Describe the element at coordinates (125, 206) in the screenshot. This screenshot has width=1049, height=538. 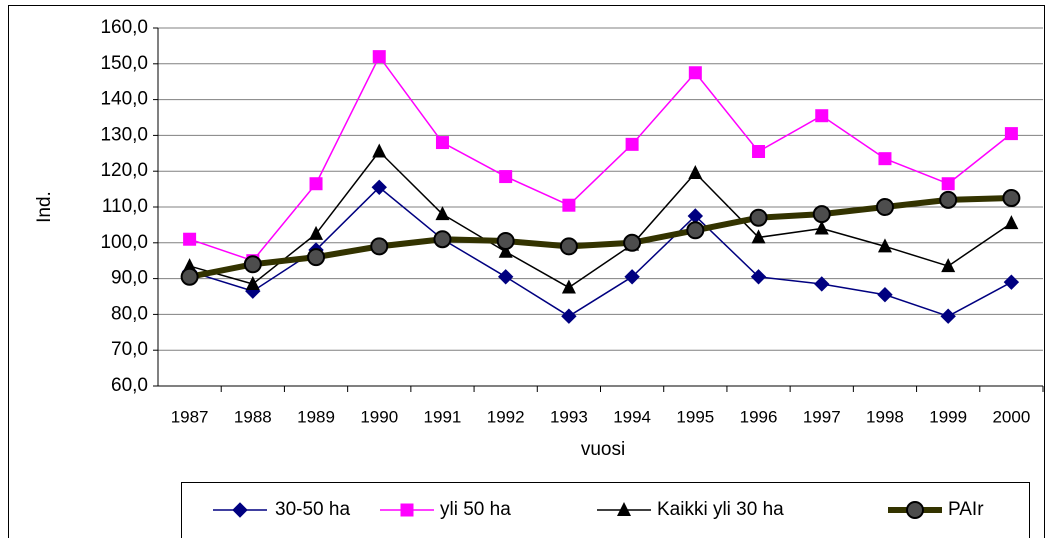
I see `y-tick-label: 110,0` at that location.